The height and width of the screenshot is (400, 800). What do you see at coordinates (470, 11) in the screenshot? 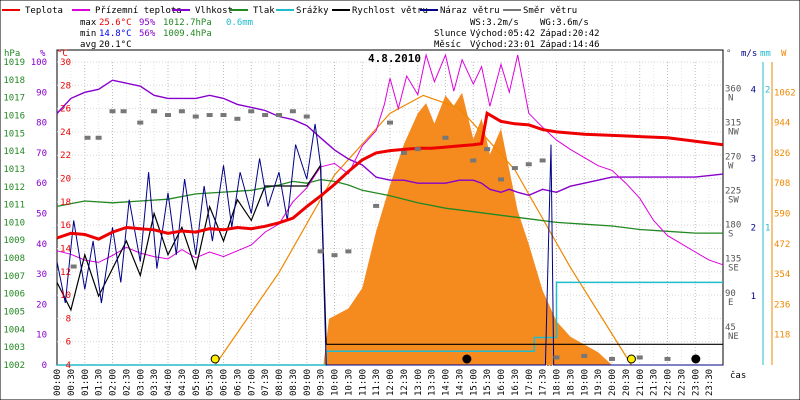
I see `legend-label-naraz: Náraz větru` at bounding box center [470, 11].